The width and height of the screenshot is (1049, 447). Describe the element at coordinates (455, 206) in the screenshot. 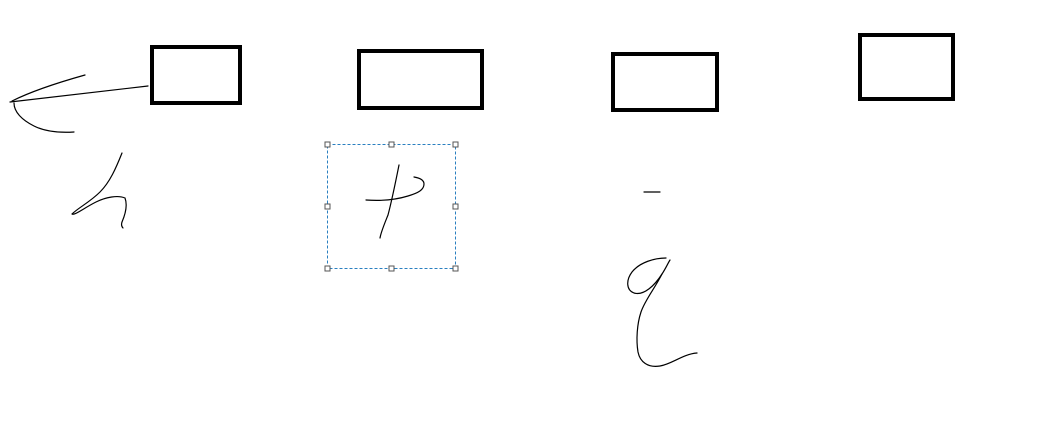

I see `resize-handle-e` at that location.